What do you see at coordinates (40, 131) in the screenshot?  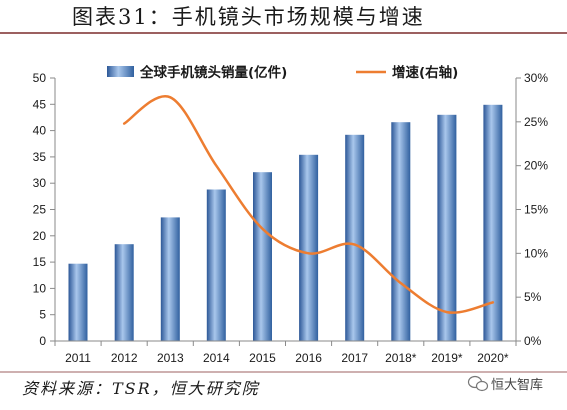 I see `y-left-tick-label: 40` at bounding box center [40, 131].